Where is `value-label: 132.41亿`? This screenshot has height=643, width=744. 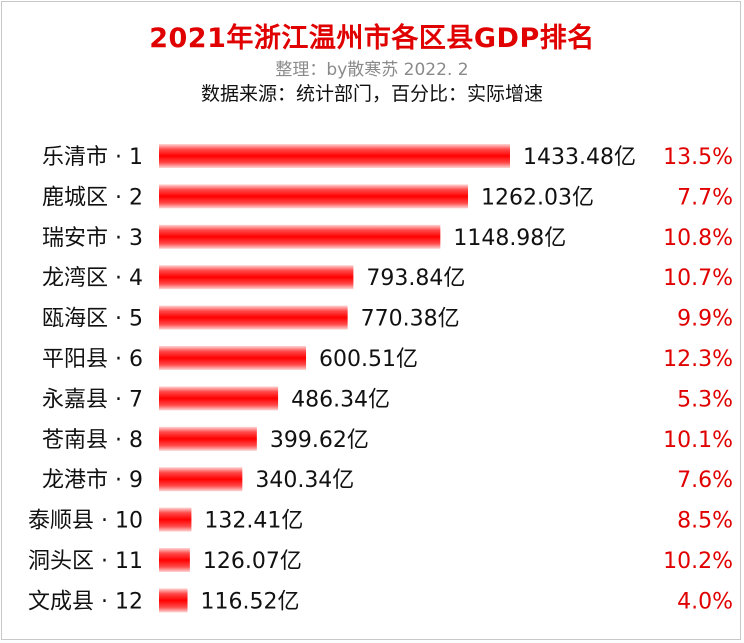 value-label: 132.41亿 is located at coordinates (253, 521).